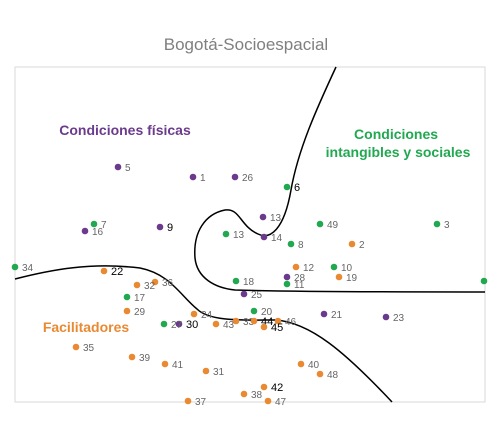  What do you see at coordinates (333, 225) in the screenshot?
I see `data-point-label: 49` at bounding box center [333, 225].